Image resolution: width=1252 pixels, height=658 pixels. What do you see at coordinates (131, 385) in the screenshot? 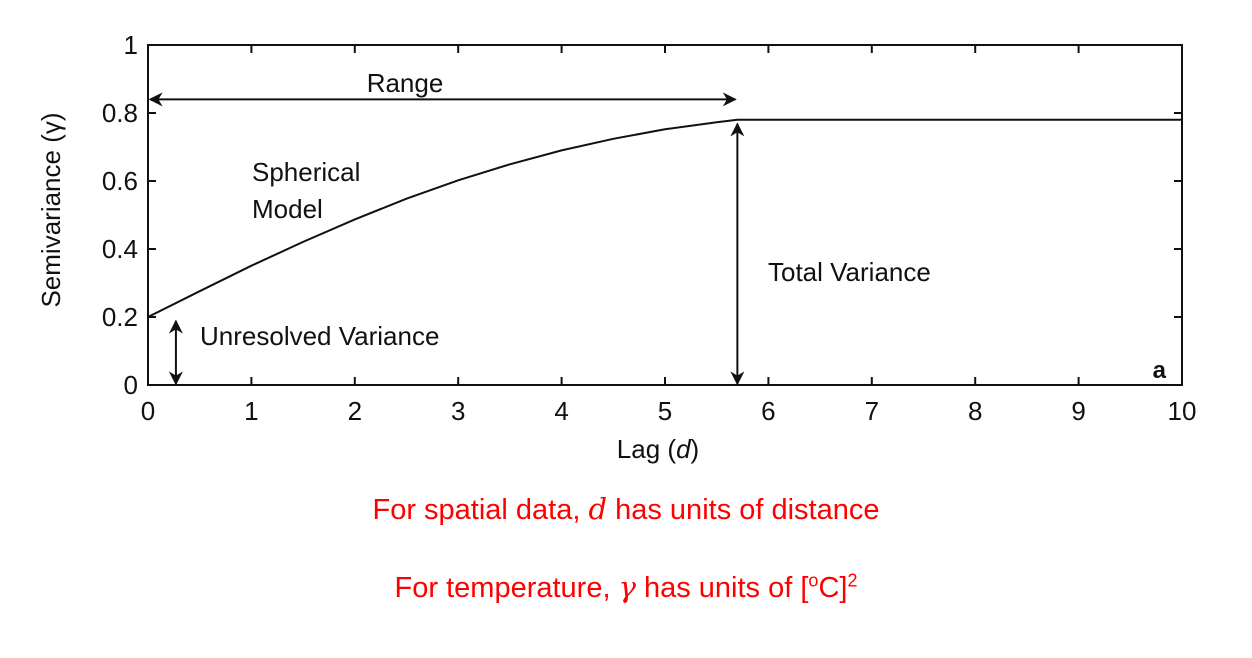
I see `y-tick-label: 0` at bounding box center [131, 385].